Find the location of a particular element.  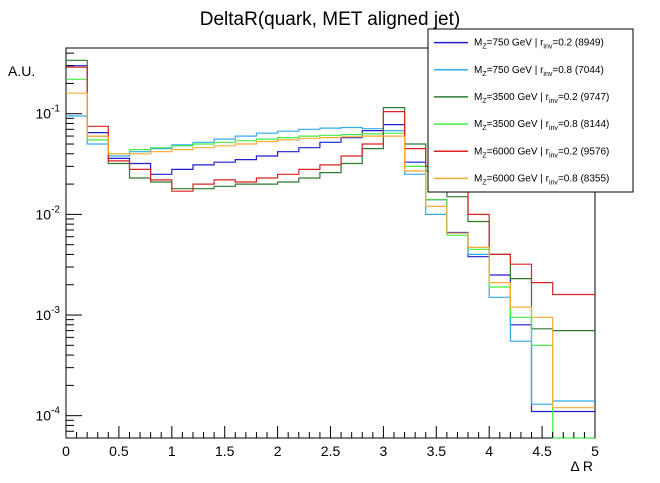

legend-label-1: MZ=750 GeV | rinv=0.2 (8949) is located at coordinates (539, 44).